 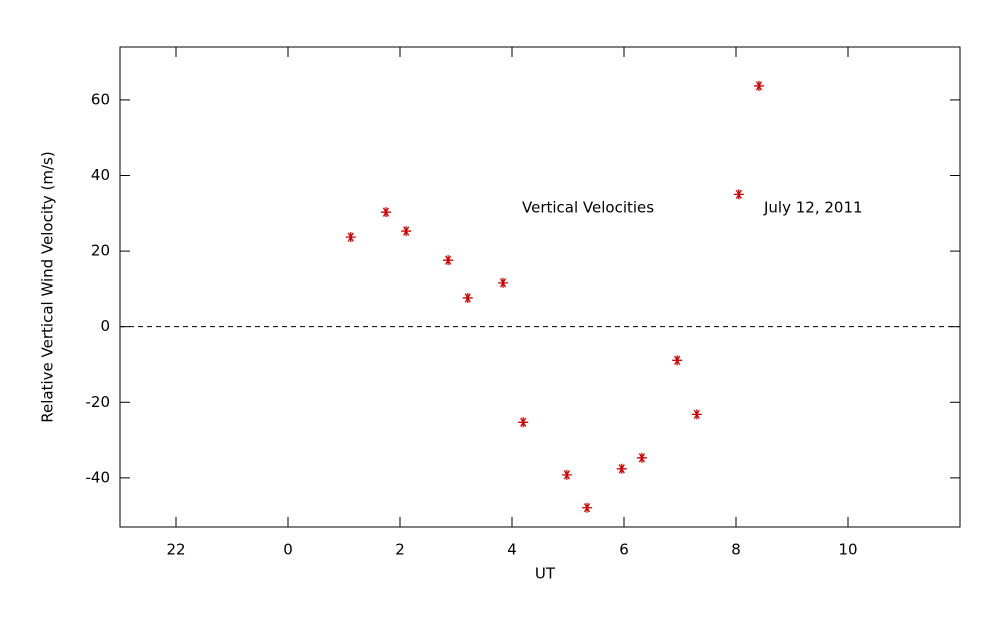 What do you see at coordinates (736, 550) in the screenshot?
I see `x-tick-label: 8` at bounding box center [736, 550].